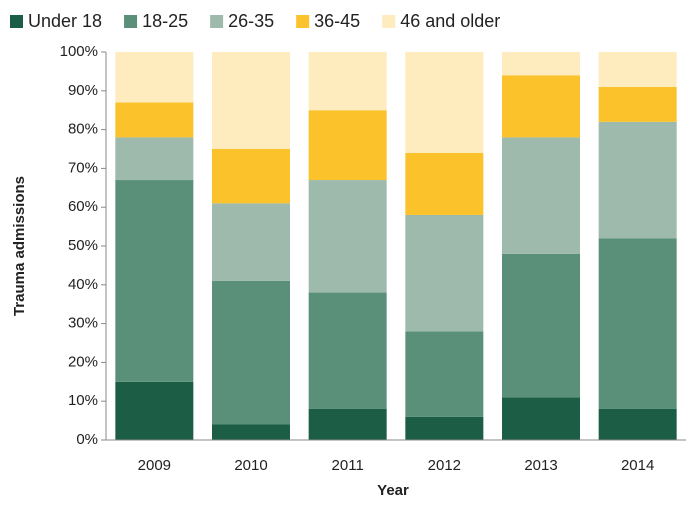 This screenshot has width=687, height=506. Describe the element at coordinates (165, 21) in the screenshot. I see `legend-label: 18-25` at that location.